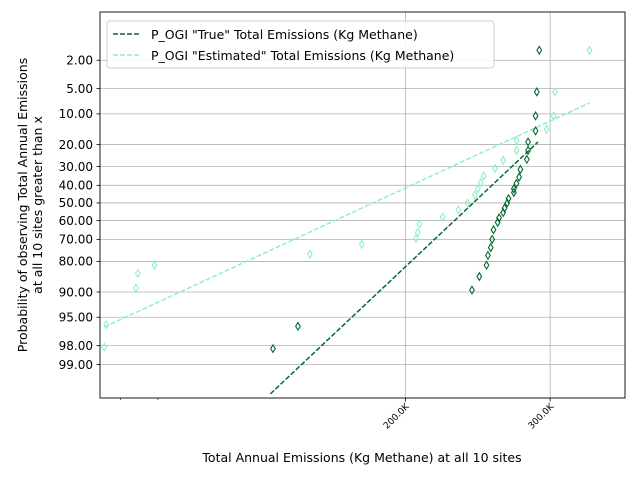  I want to click on y-tick-label: 98.00, so click(76, 346).